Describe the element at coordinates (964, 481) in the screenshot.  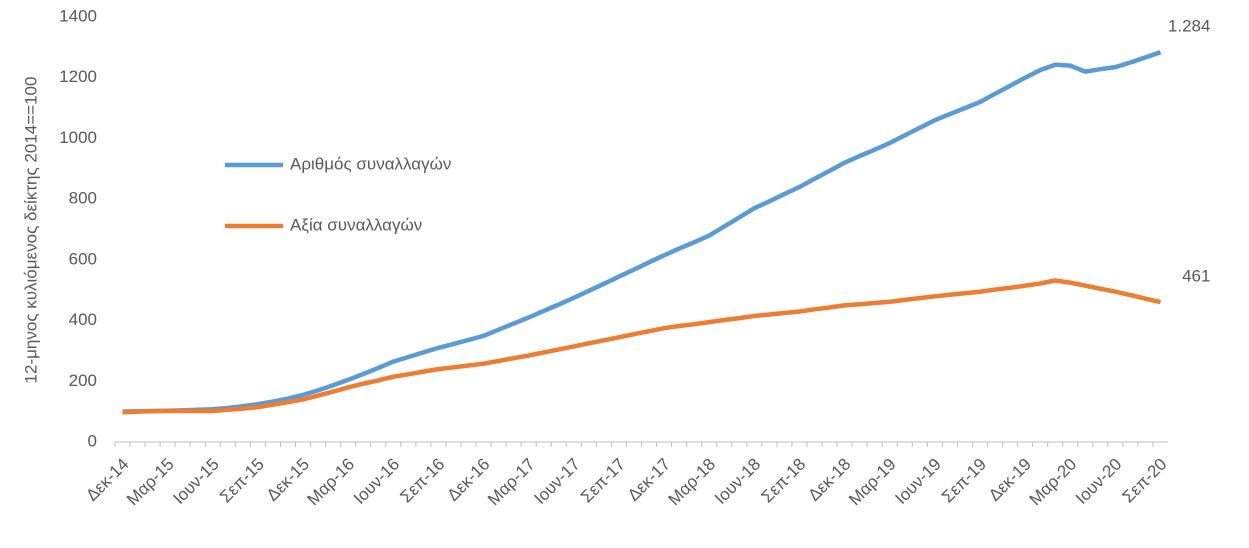
I see `x-tick-label: Σεπ-19` at that location.